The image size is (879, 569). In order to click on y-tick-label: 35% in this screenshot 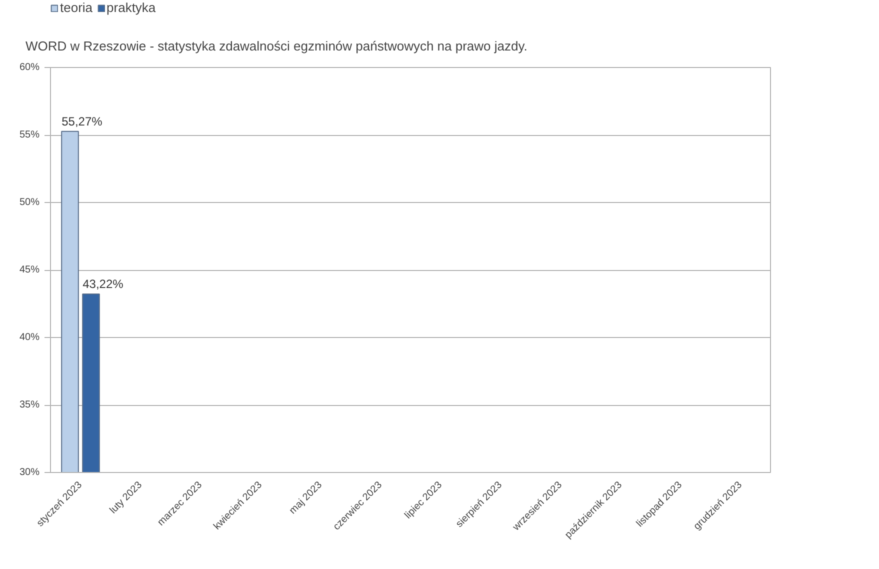, I will do `click(29, 405)`.